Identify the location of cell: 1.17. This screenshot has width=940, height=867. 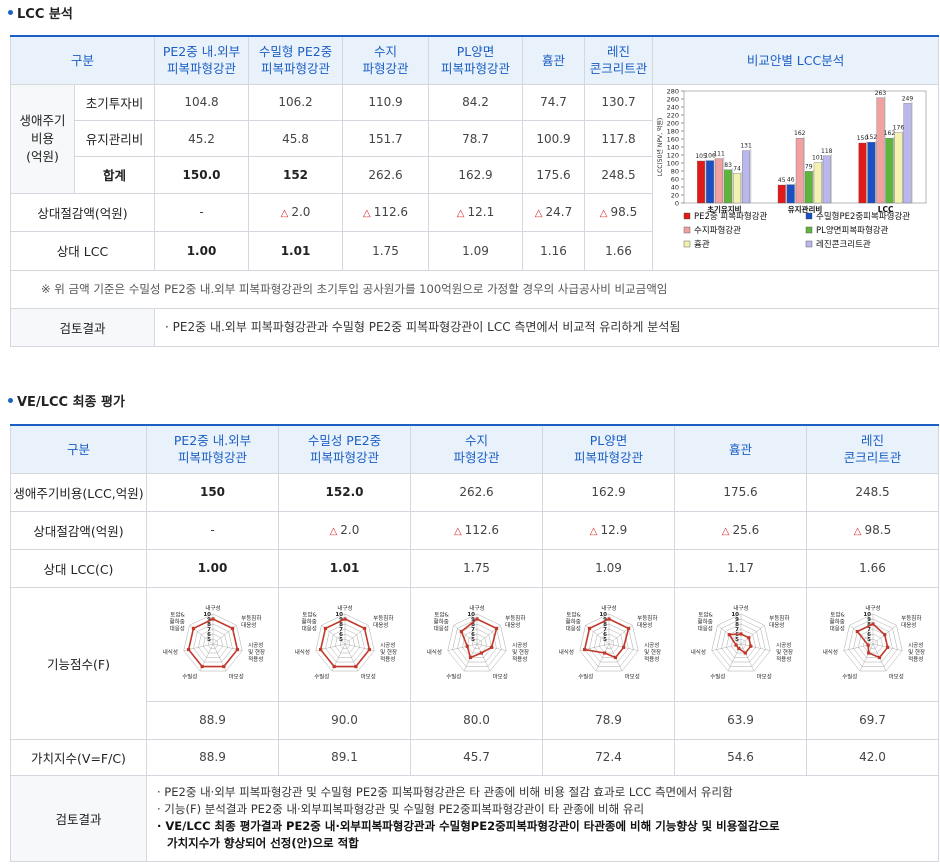
(740, 568).